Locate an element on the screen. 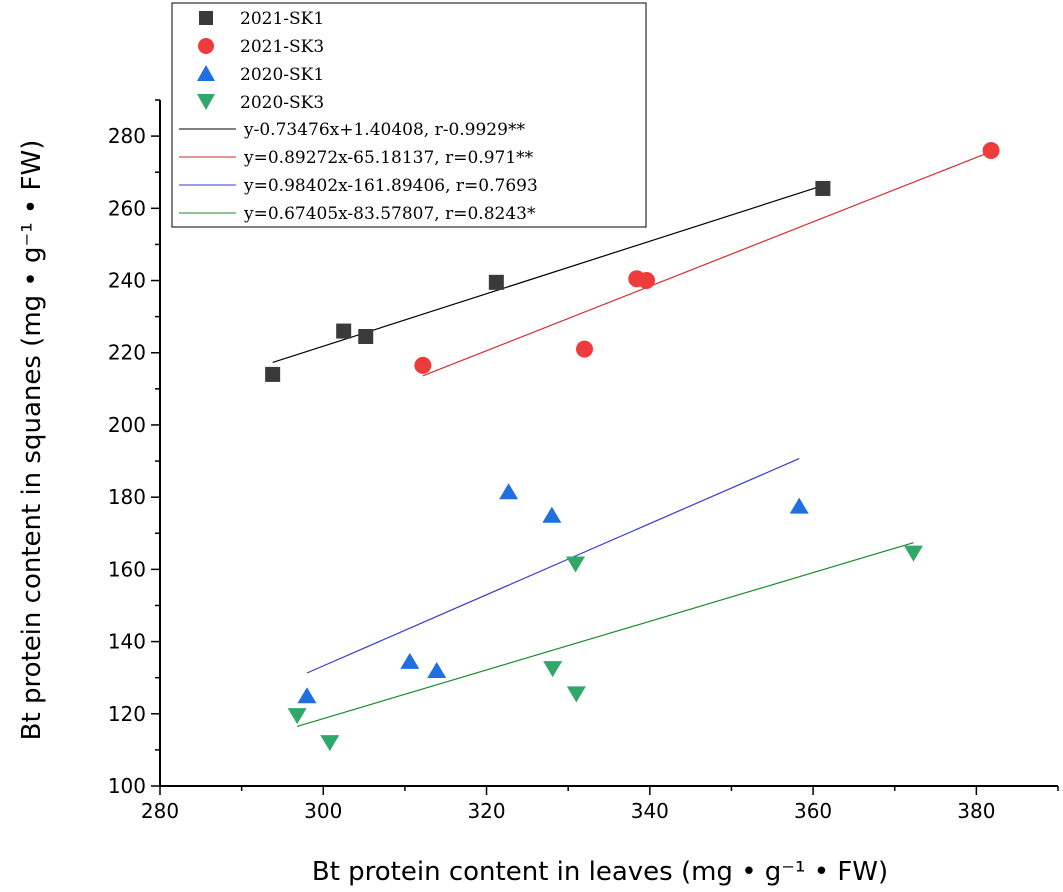  legend-label-fit-1: y-0.73476x+1.40408, r-0.9929** is located at coordinates (384, 130).